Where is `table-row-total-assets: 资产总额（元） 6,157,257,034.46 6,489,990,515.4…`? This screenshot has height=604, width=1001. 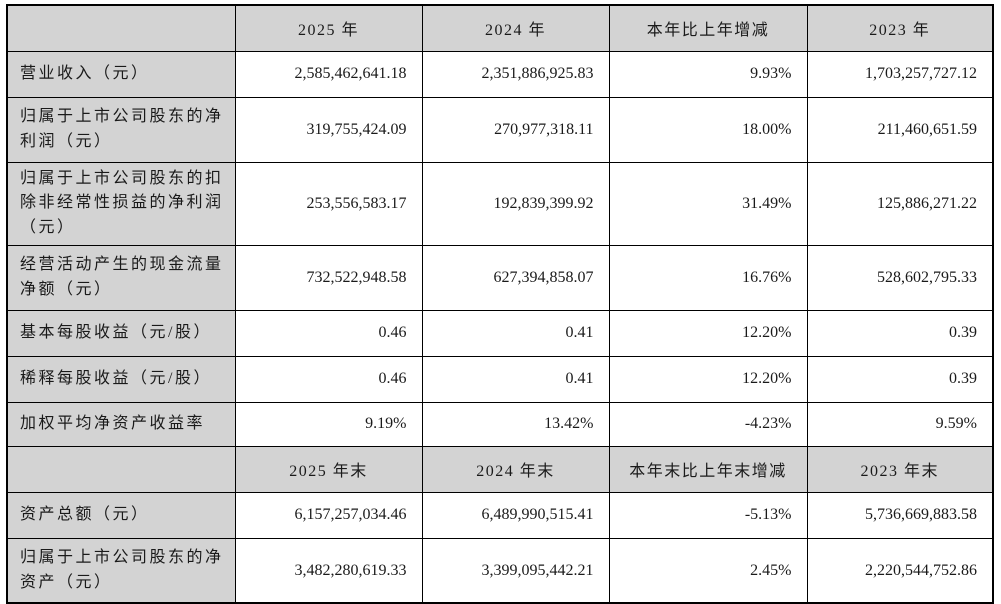 table-row-total-assets: 资产总额（元） 6,157,257,034.46 6,489,990,515.4… is located at coordinates (500, 515).